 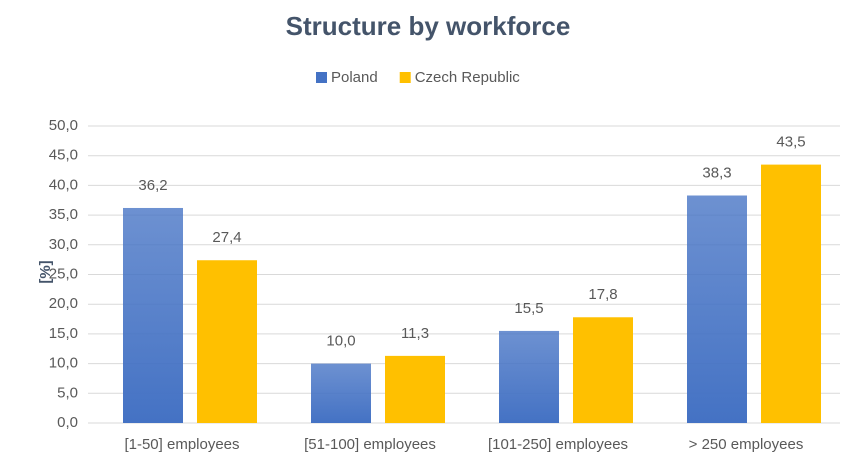 What do you see at coordinates (468, 77) in the screenshot?
I see `legend-label: Czech Republic` at bounding box center [468, 77].